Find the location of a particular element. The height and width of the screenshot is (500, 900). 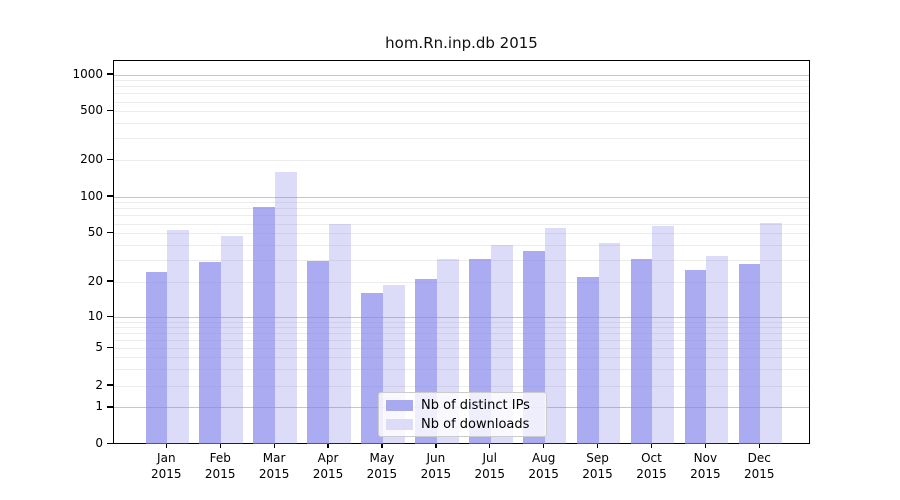

y-tick-label: 10 is located at coordinates (95, 316).